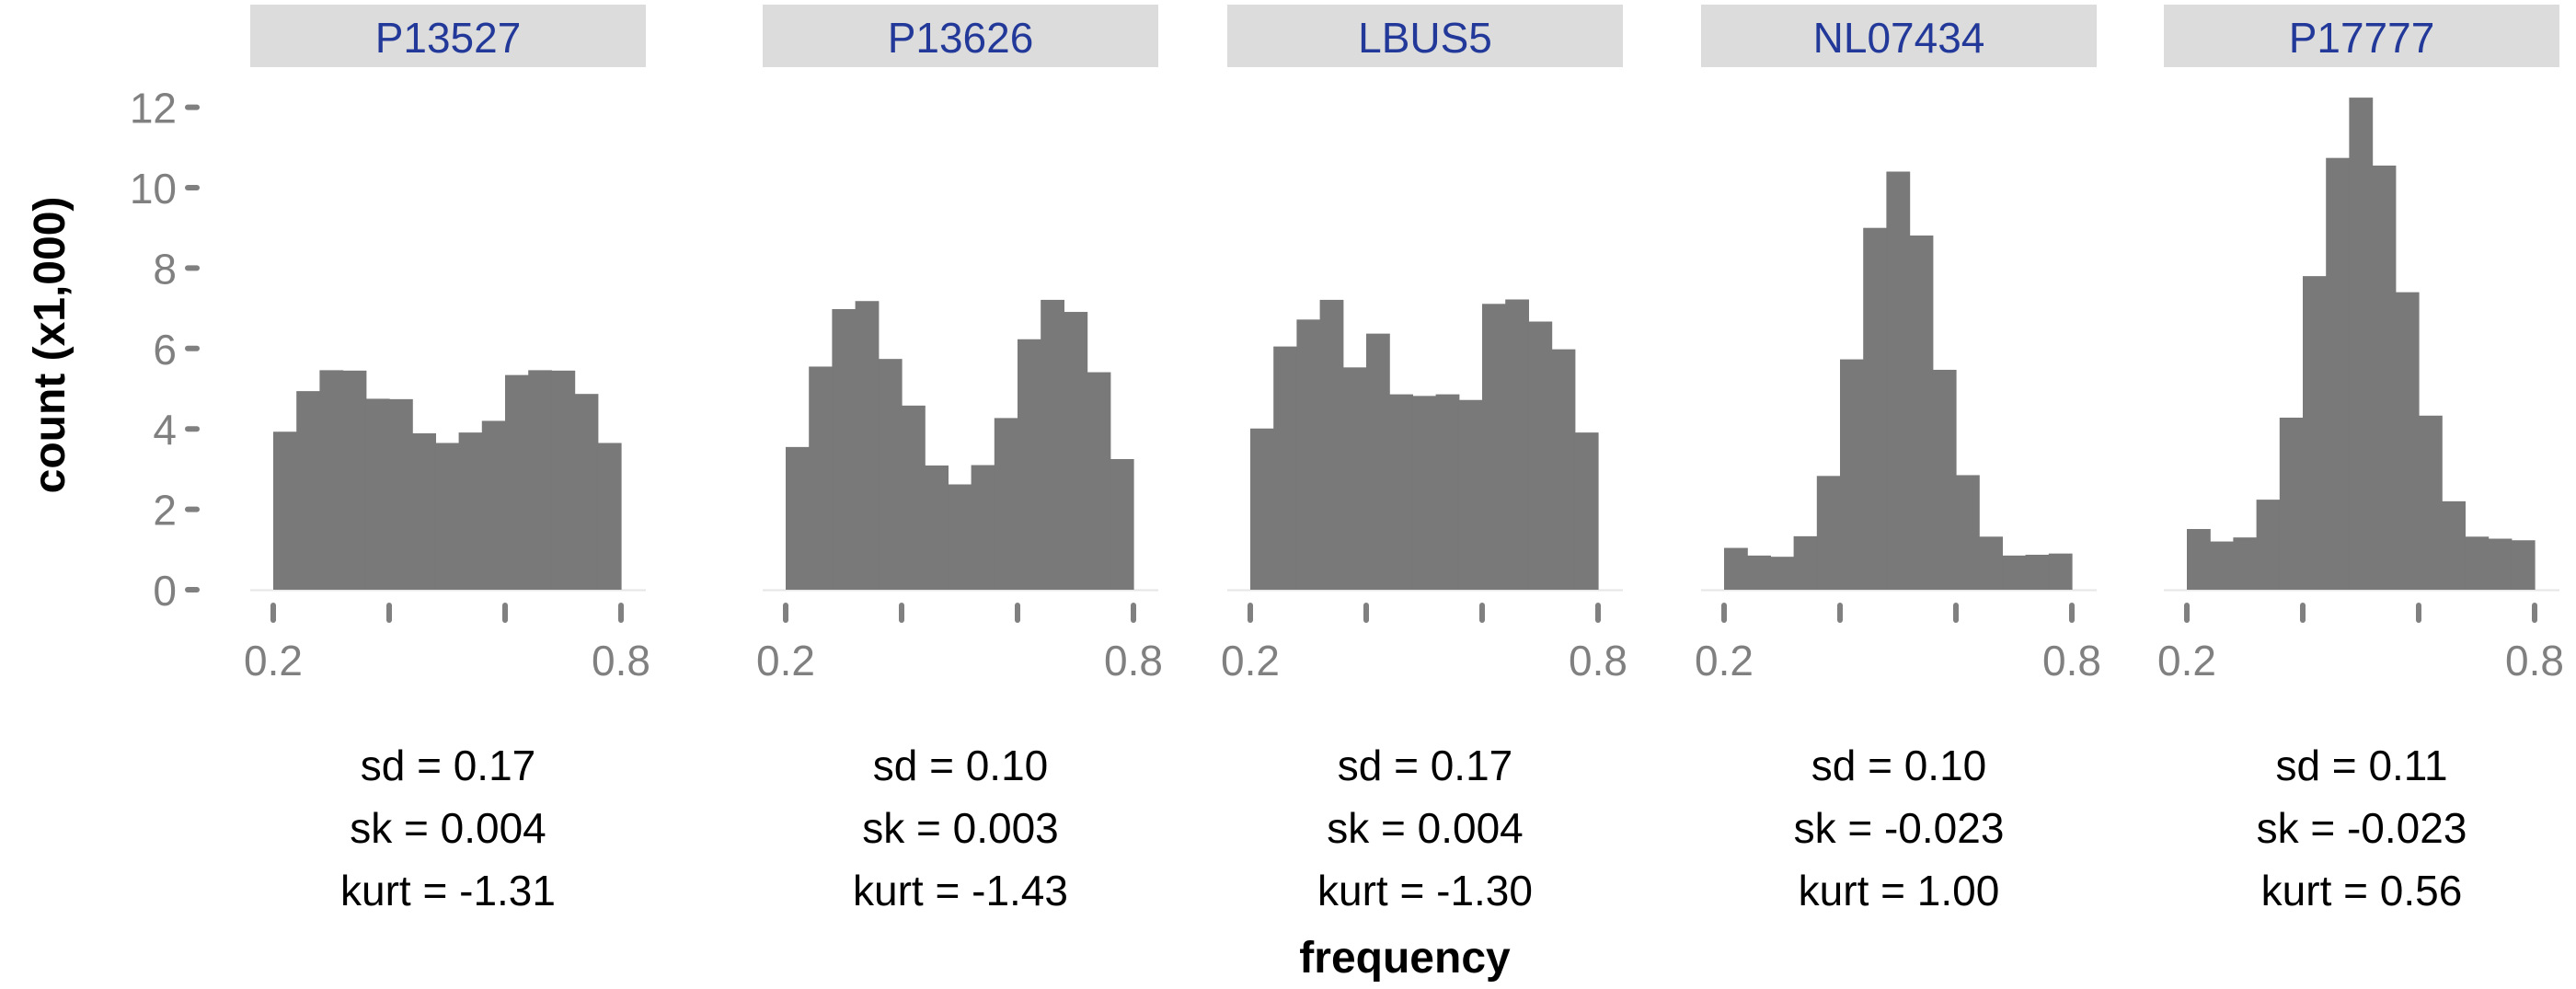 This screenshot has width=2576, height=989. I want to click on y-tick-label: 8, so click(165, 269).